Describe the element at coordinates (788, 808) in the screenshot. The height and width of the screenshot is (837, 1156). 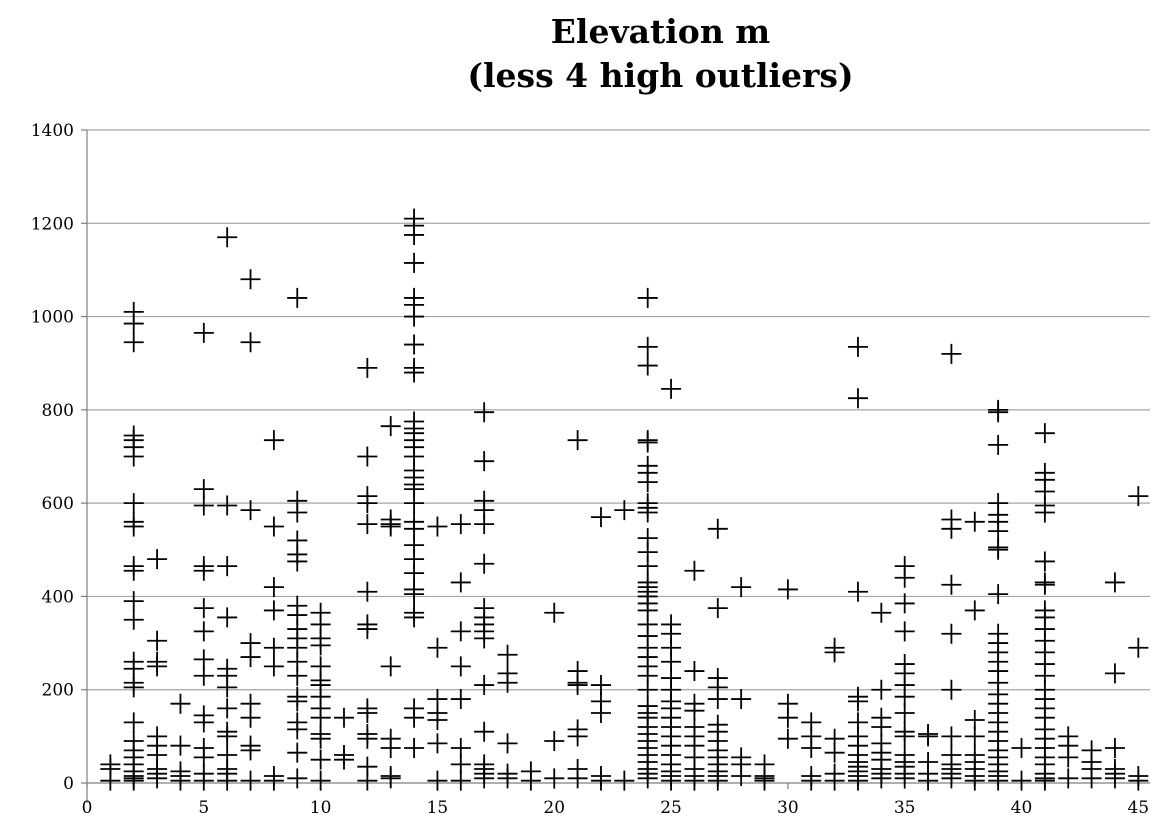
I see `x-tick-label: 30` at that location.